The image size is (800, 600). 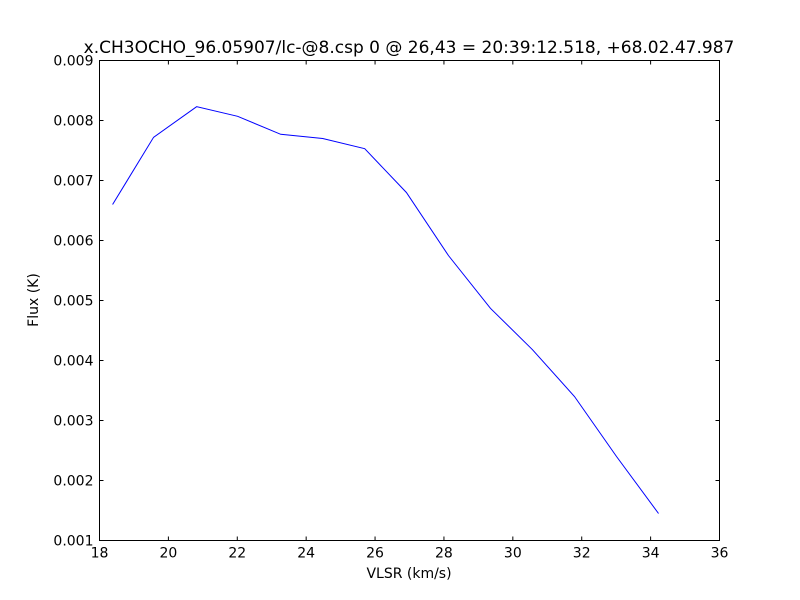 What do you see at coordinates (582, 554) in the screenshot?
I see `x-tick-label: 32` at bounding box center [582, 554].